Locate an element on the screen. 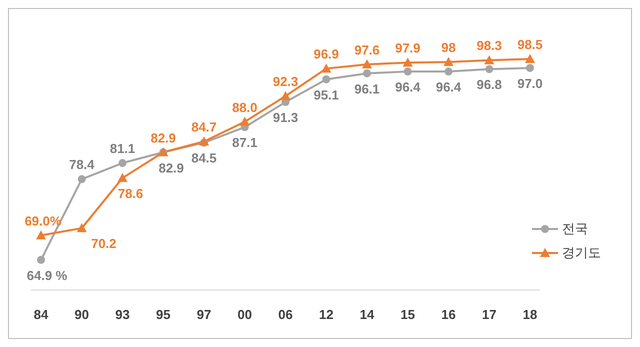  x-tick-label: 12 is located at coordinates (326, 314).